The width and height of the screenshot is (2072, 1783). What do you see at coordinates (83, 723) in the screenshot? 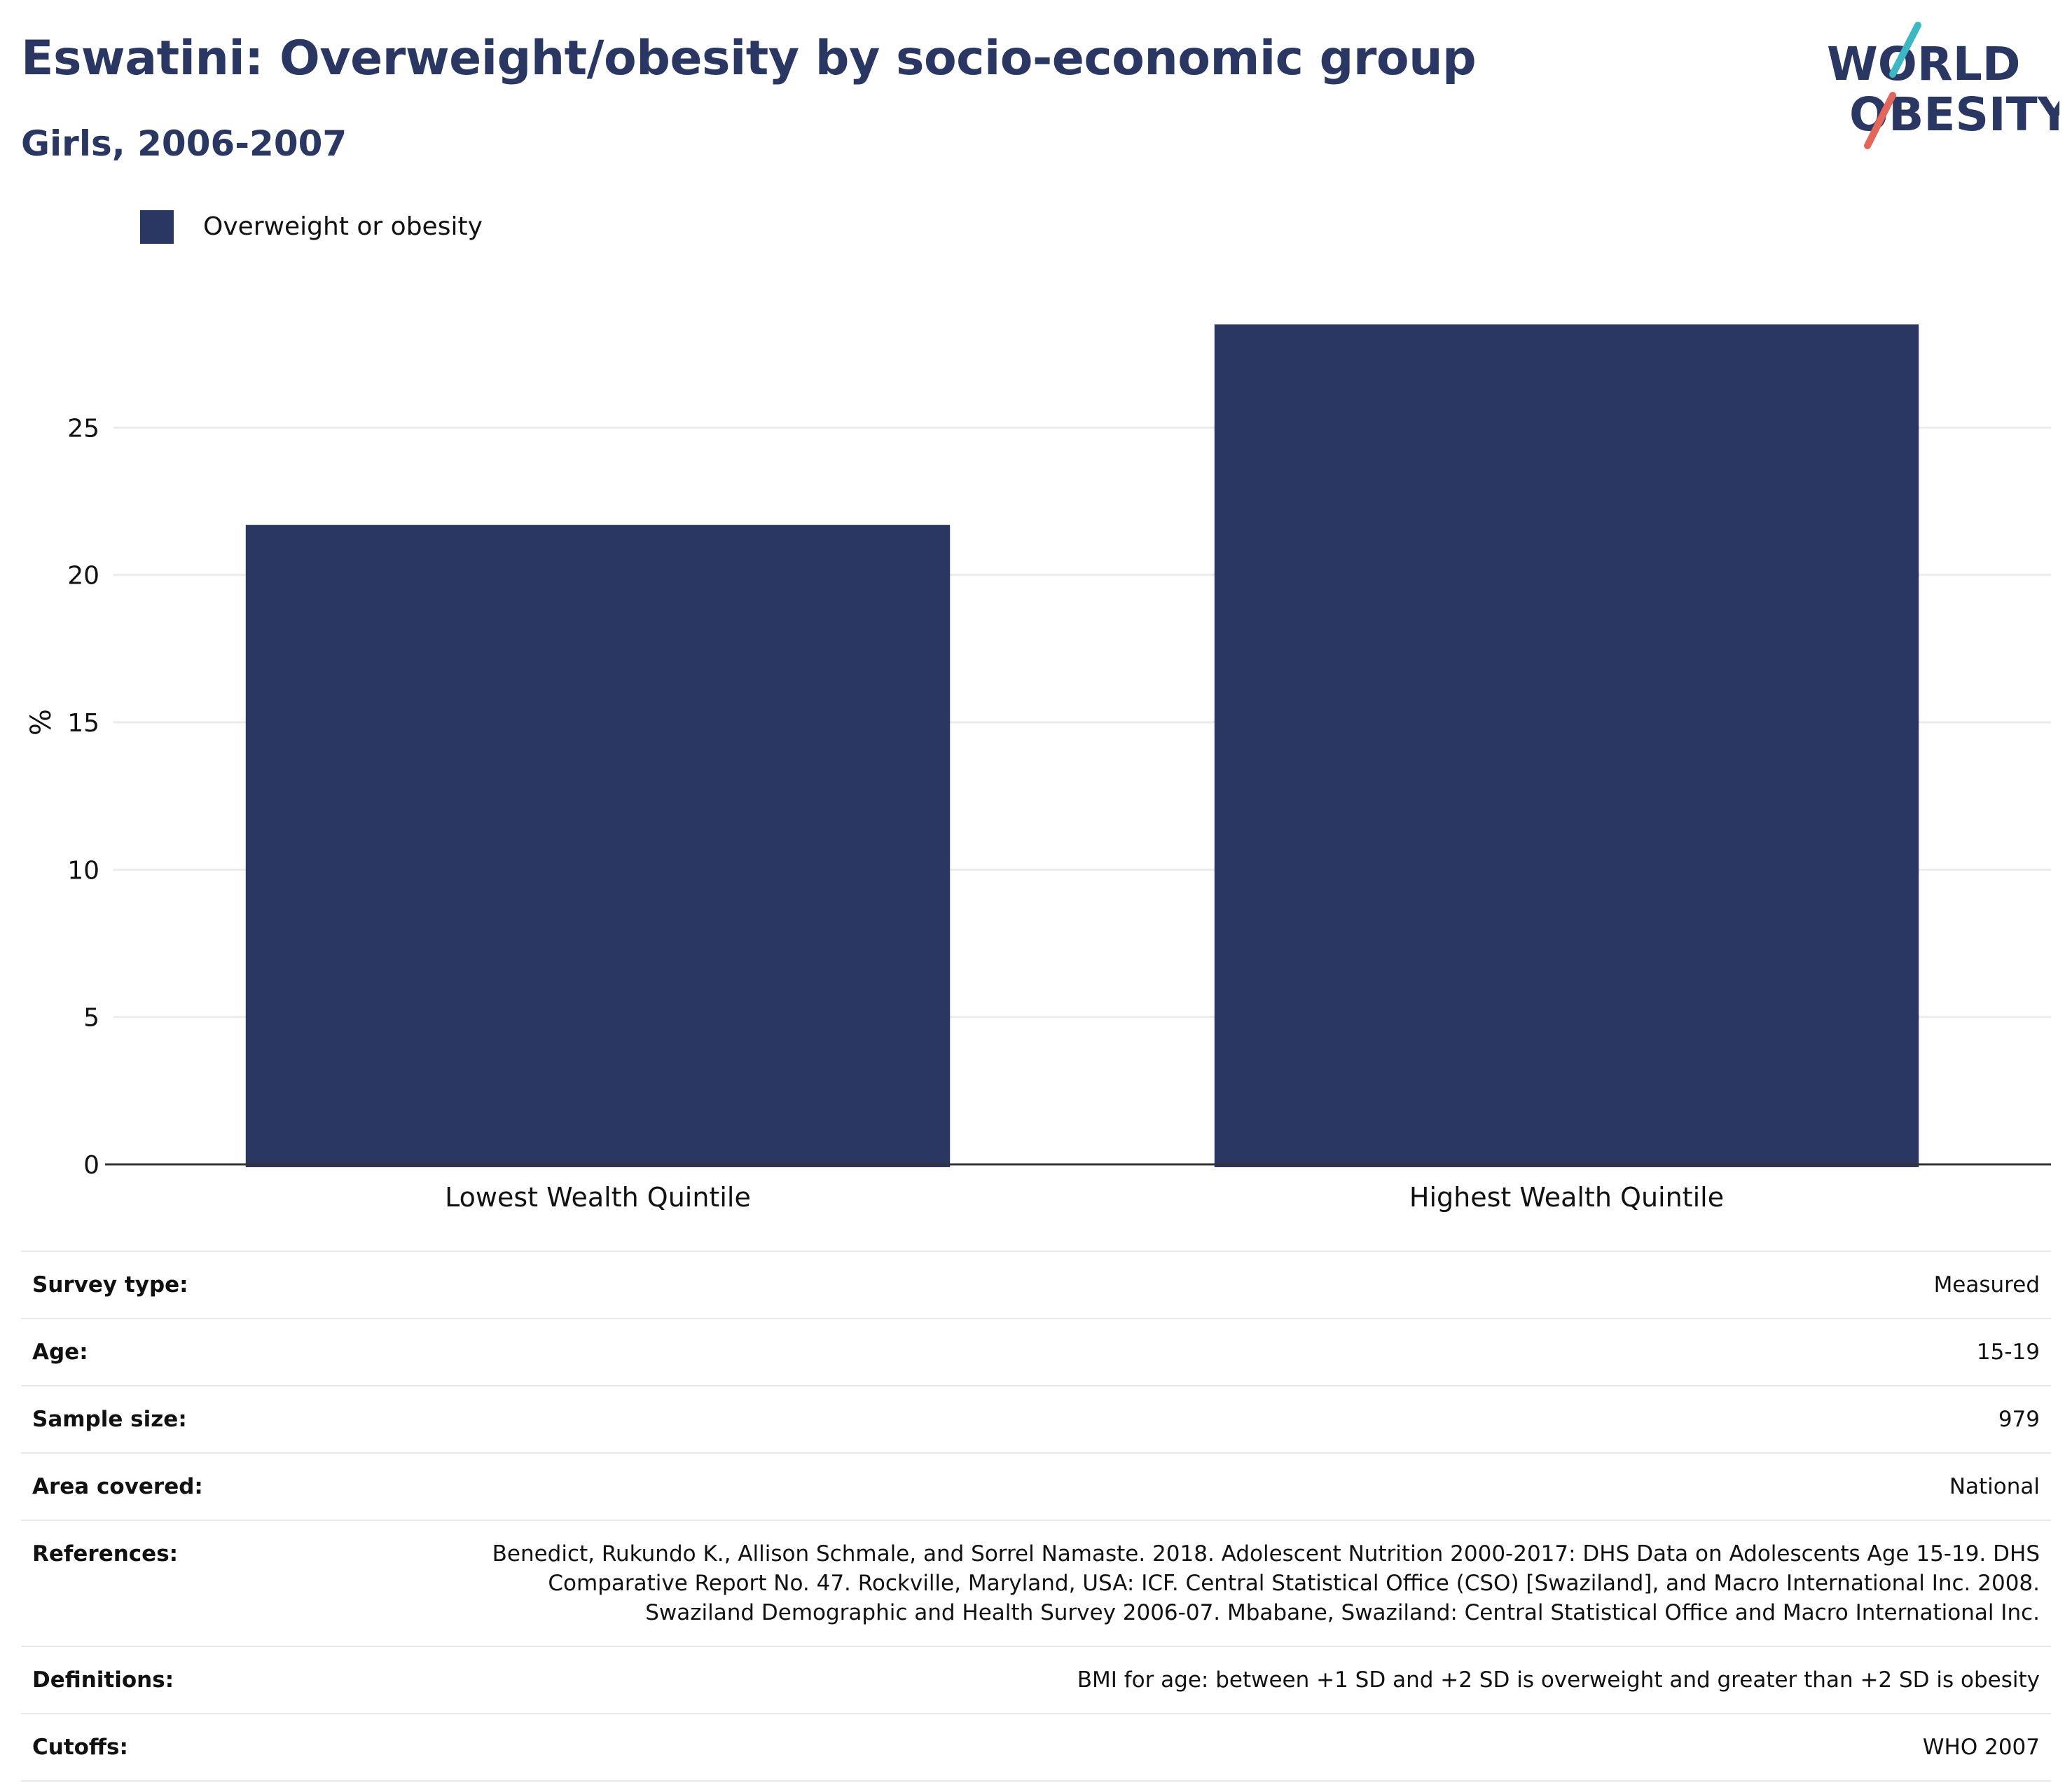
I see `y-tick-label: 15` at bounding box center [83, 723].